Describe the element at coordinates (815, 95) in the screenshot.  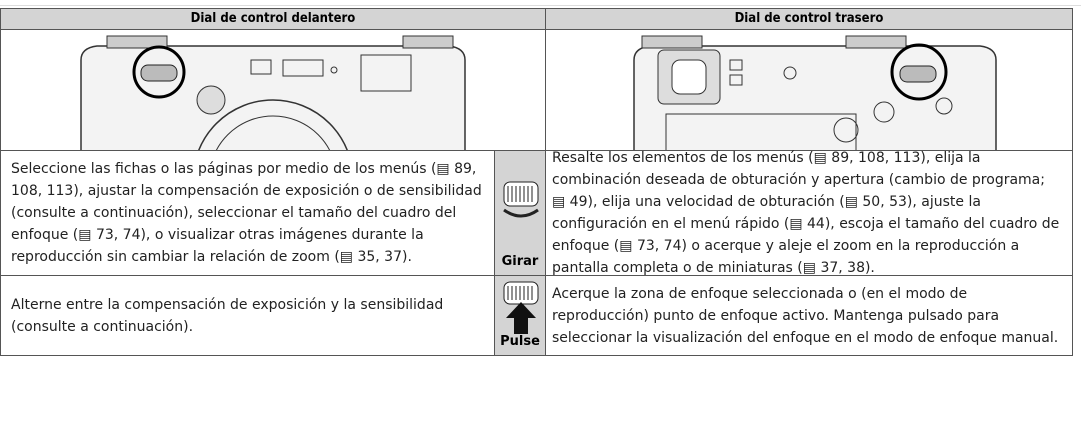
I see `rear-camera` at that location.